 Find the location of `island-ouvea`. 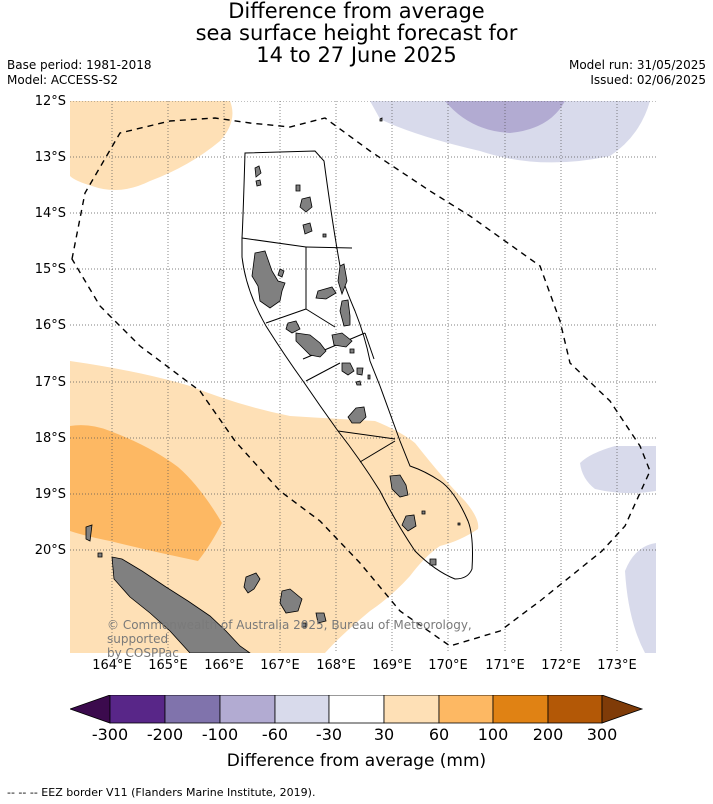

island-ouvea is located at coordinates (252, 583).